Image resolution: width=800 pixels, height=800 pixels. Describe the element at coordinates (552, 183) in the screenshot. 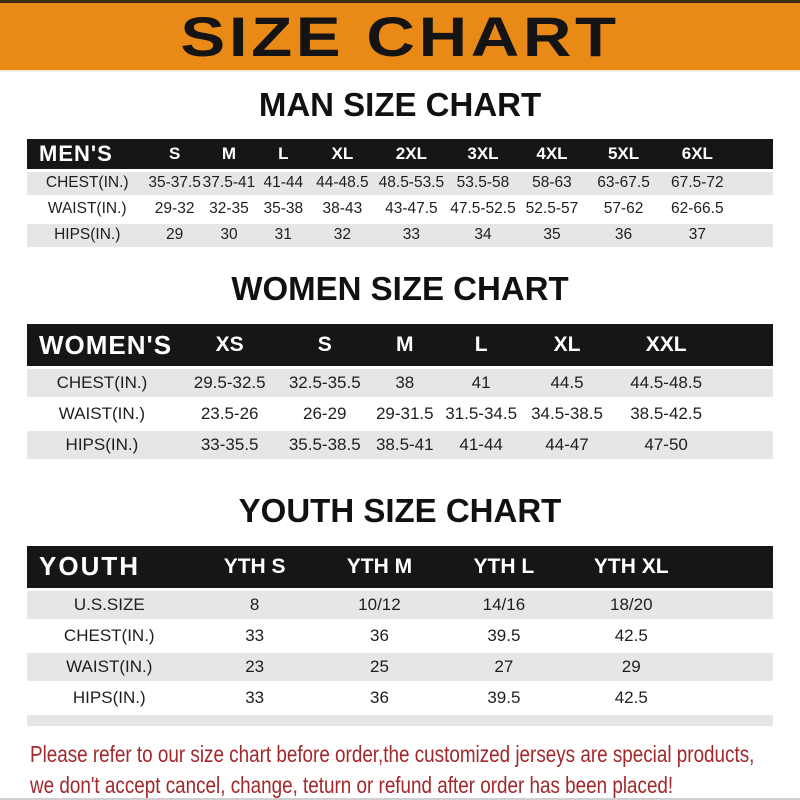

I see `size-value-cell: 58-63` at that location.